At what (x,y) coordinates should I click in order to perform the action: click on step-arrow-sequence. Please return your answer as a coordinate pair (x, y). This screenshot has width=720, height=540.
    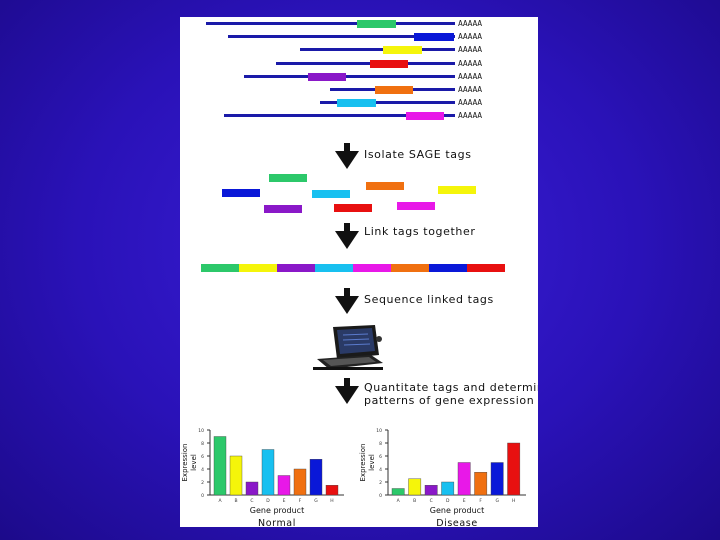
    Looking at the image, I should click on (347, 301).